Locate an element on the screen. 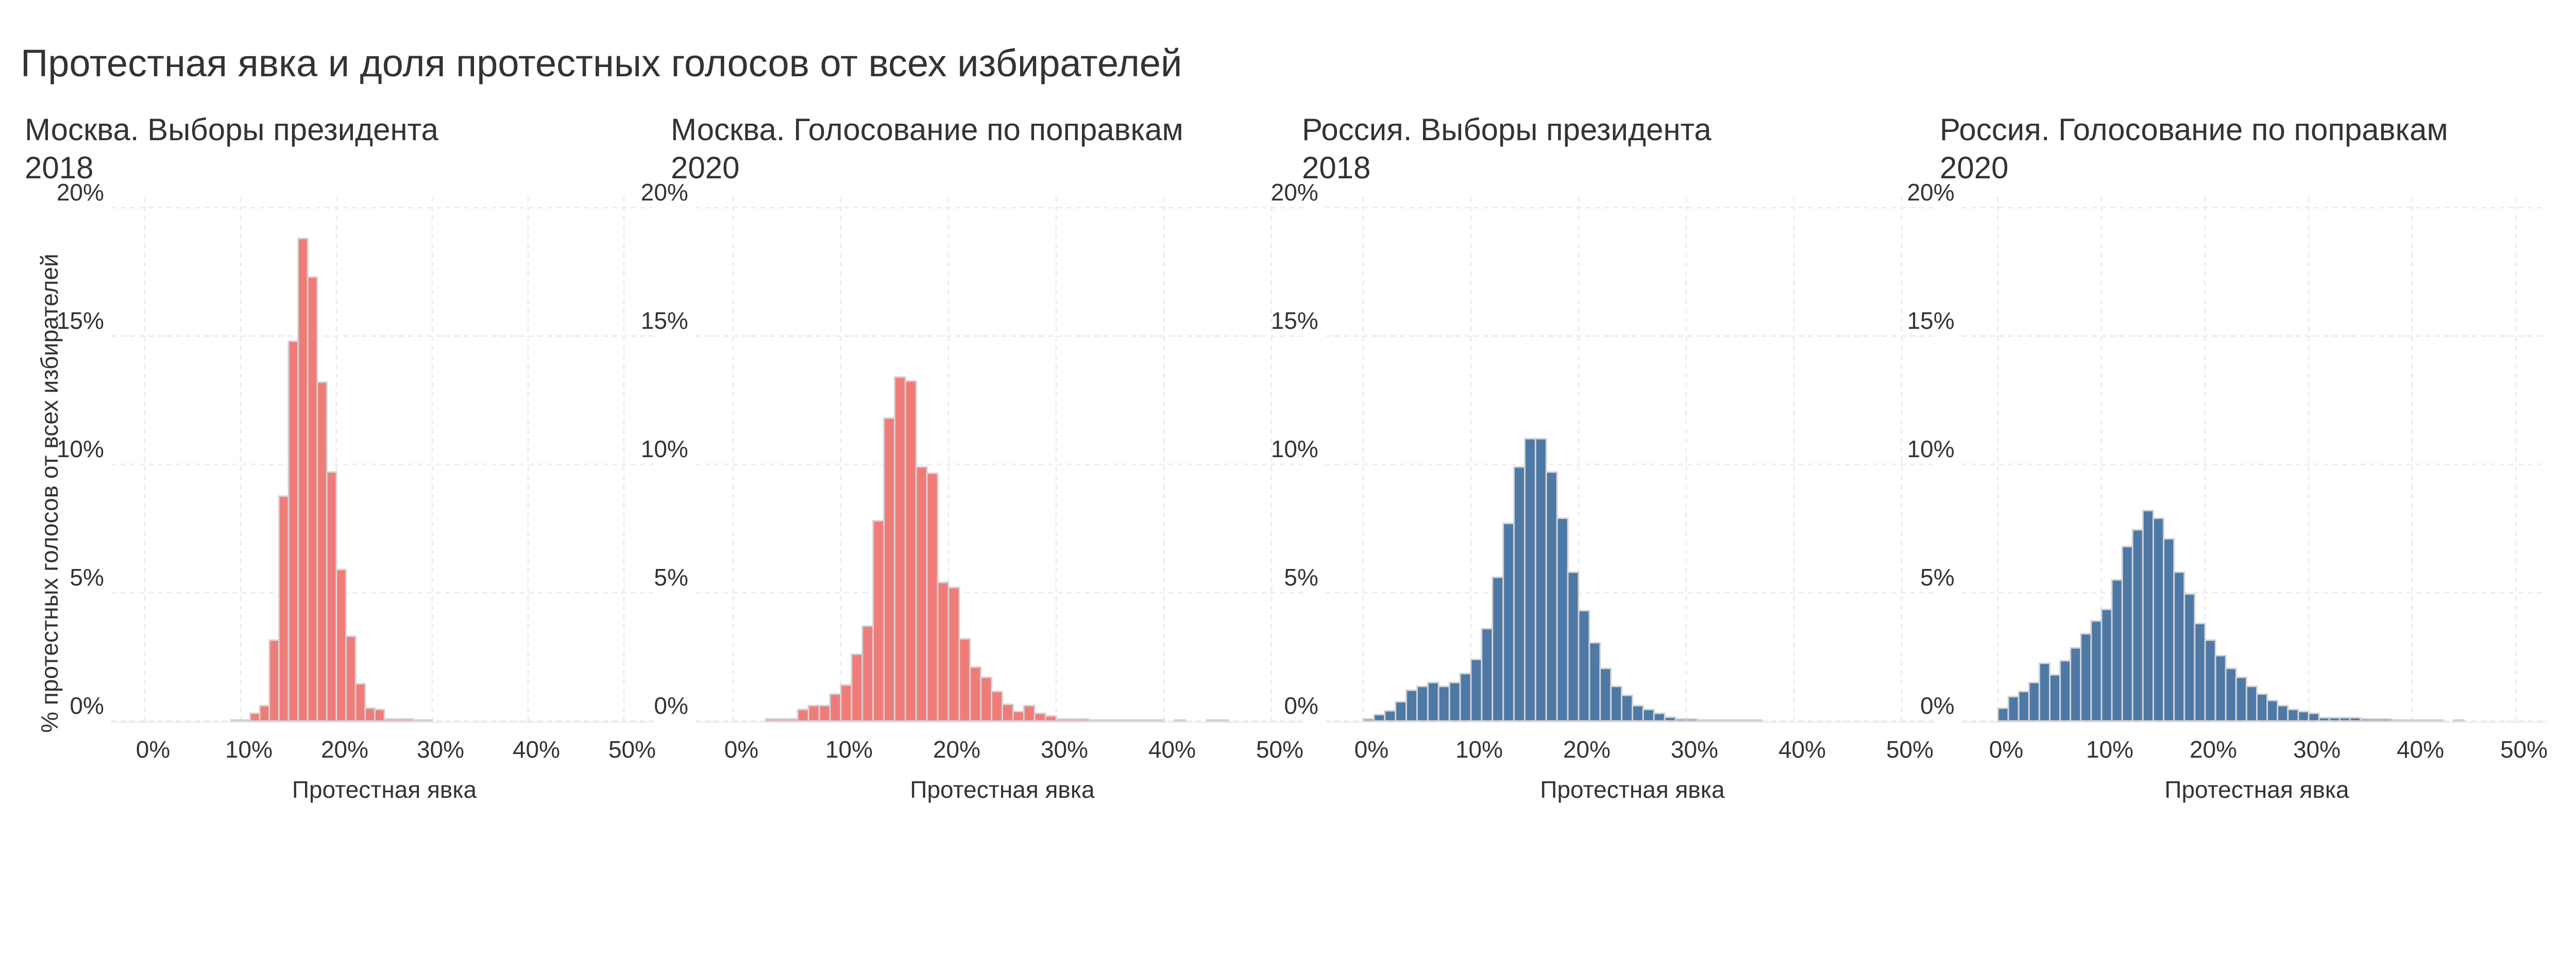 The width and height of the screenshot is (2576, 971). panel-subtitle: 2020 is located at coordinates (705, 168).